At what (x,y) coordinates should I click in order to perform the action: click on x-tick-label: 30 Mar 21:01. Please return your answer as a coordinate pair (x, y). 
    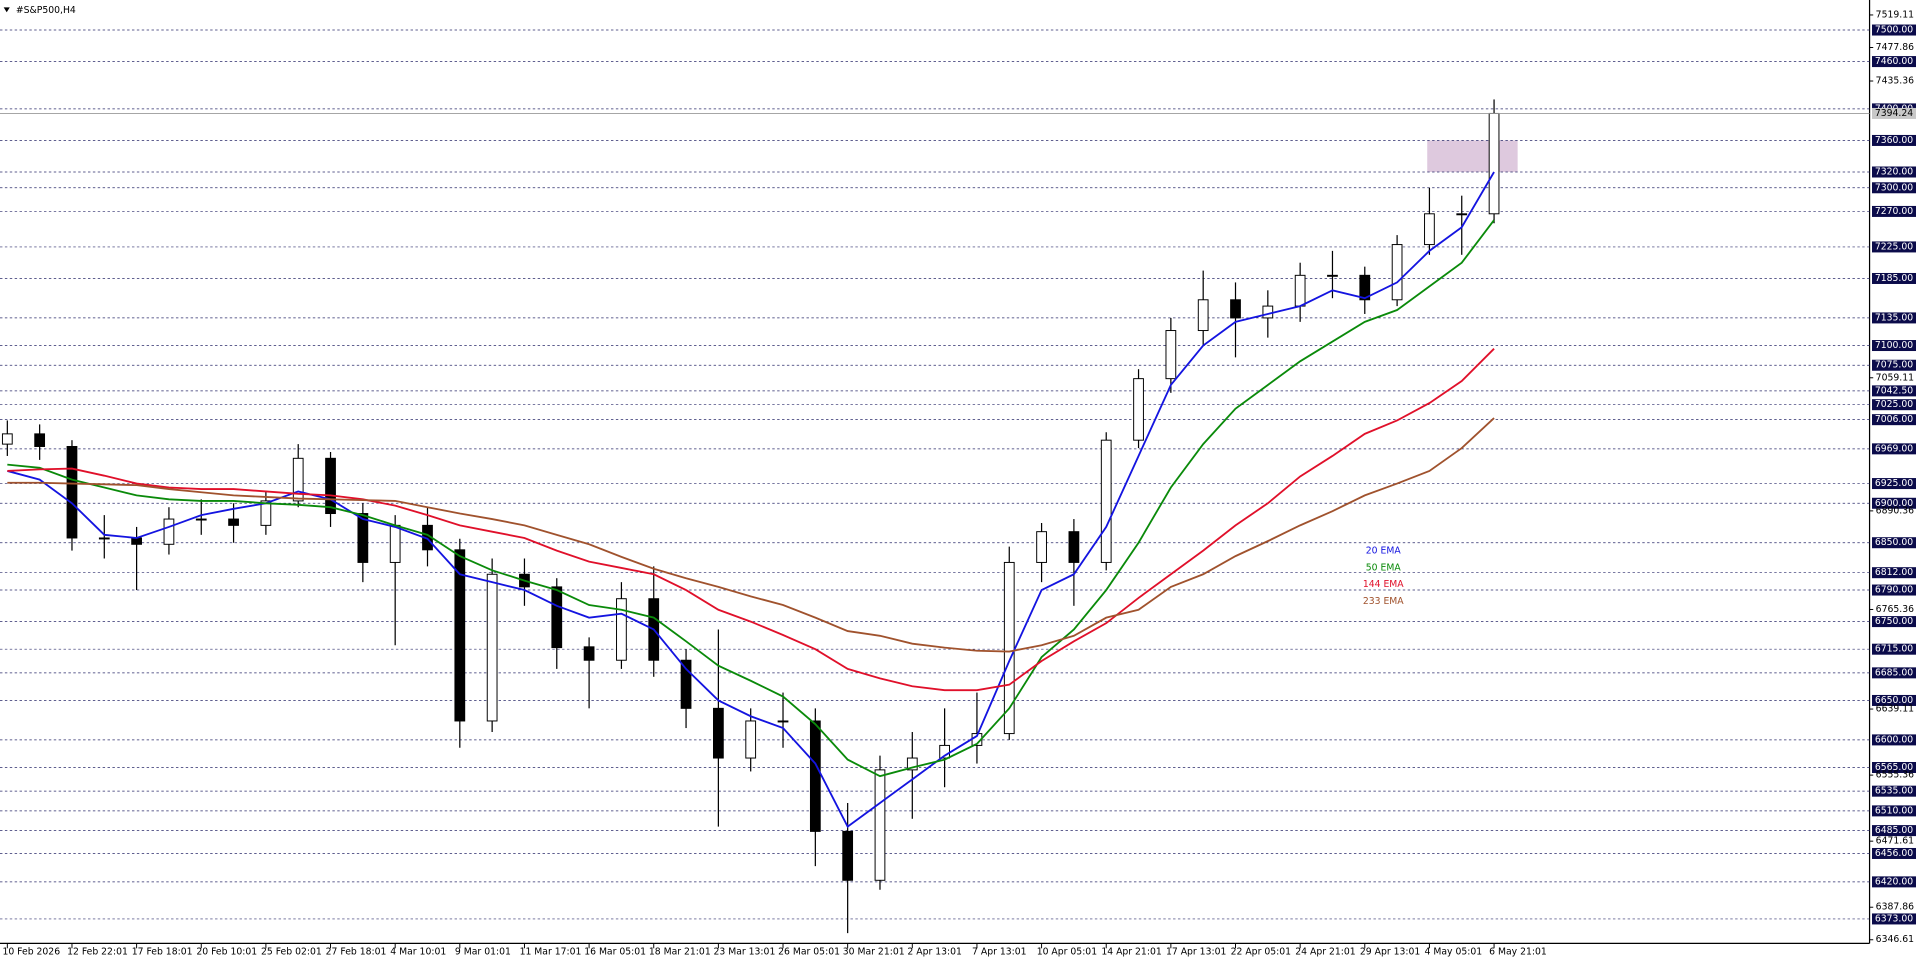
    Looking at the image, I should click on (874, 951).